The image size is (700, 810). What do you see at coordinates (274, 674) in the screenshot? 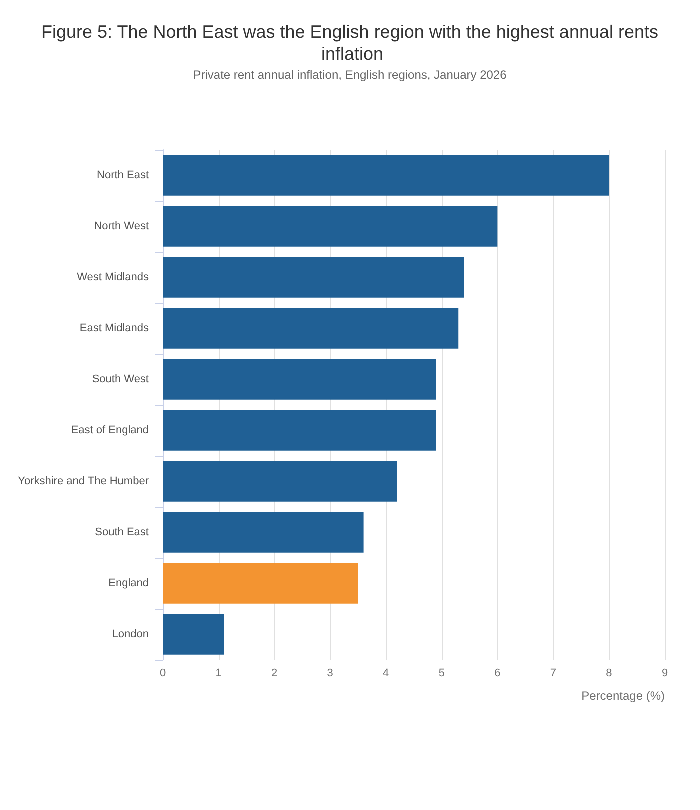
I see `x-tick-label: 2` at bounding box center [274, 674].